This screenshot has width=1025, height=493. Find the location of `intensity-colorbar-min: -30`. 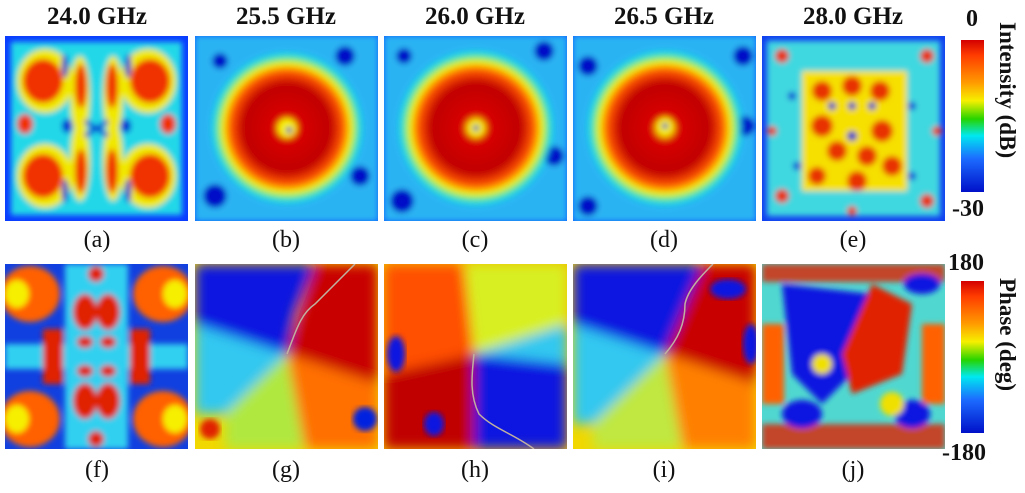

intensity-colorbar-min: -30 is located at coordinates (968, 209).